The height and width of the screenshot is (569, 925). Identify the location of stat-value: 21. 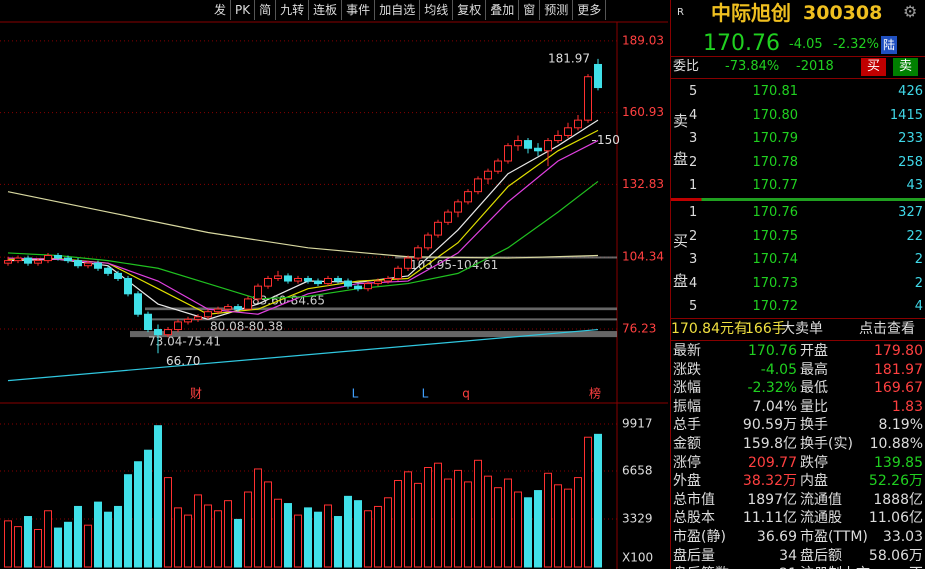
(759, 567).